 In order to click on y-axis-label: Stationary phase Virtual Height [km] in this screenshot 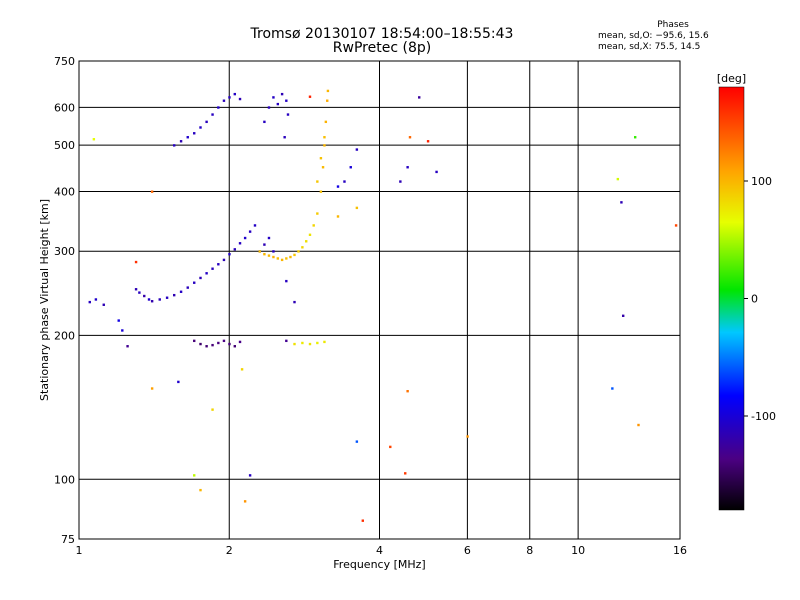, I will do `click(44, 300)`.